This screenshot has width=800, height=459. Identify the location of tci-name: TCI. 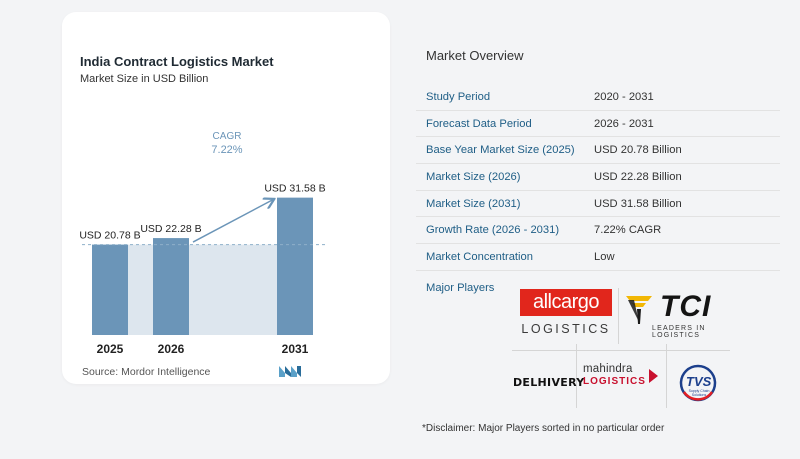
(686, 306).